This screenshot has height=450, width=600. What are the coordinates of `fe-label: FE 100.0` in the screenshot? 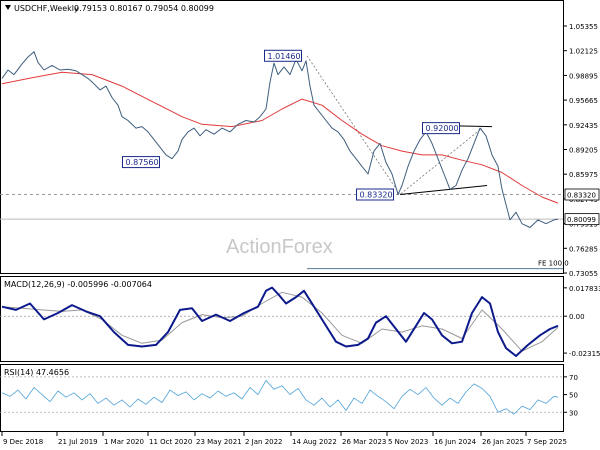 It's located at (553, 264).